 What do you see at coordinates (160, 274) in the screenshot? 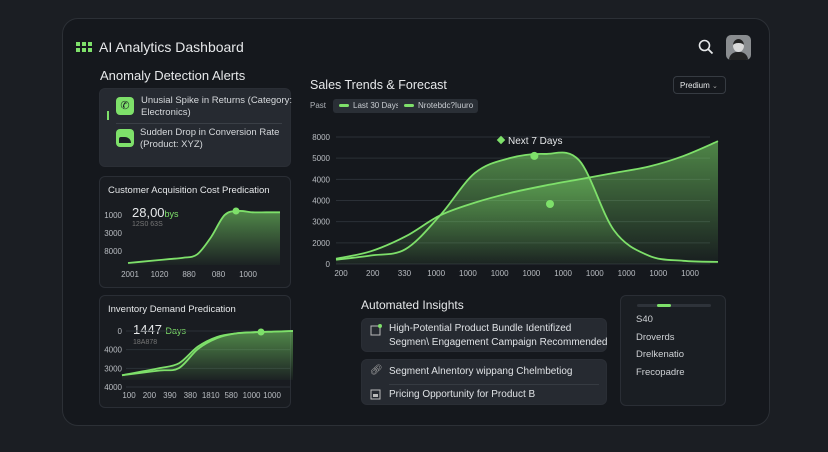
I see `x-tick-label: 1020` at bounding box center [160, 274].